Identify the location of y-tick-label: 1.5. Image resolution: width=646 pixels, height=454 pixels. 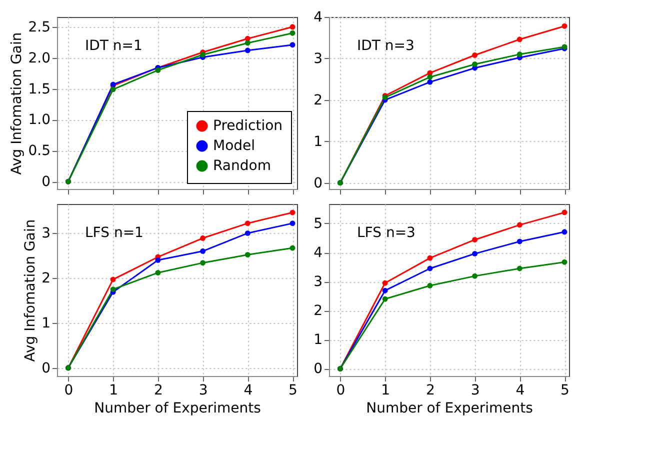
(39, 89).